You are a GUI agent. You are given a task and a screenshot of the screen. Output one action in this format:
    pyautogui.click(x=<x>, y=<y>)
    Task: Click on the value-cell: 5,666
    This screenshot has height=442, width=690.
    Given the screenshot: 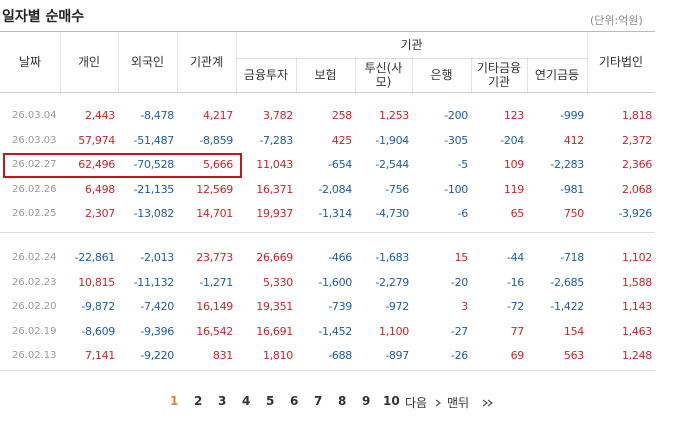 What is the action you would take?
    pyautogui.click(x=218, y=164)
    